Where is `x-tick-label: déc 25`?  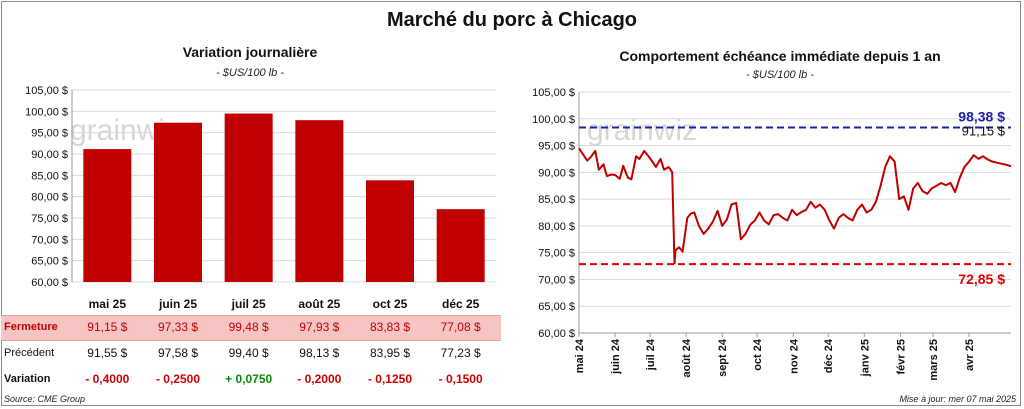
x-tick-label: déc 25 is located at coordinates (461, 304).